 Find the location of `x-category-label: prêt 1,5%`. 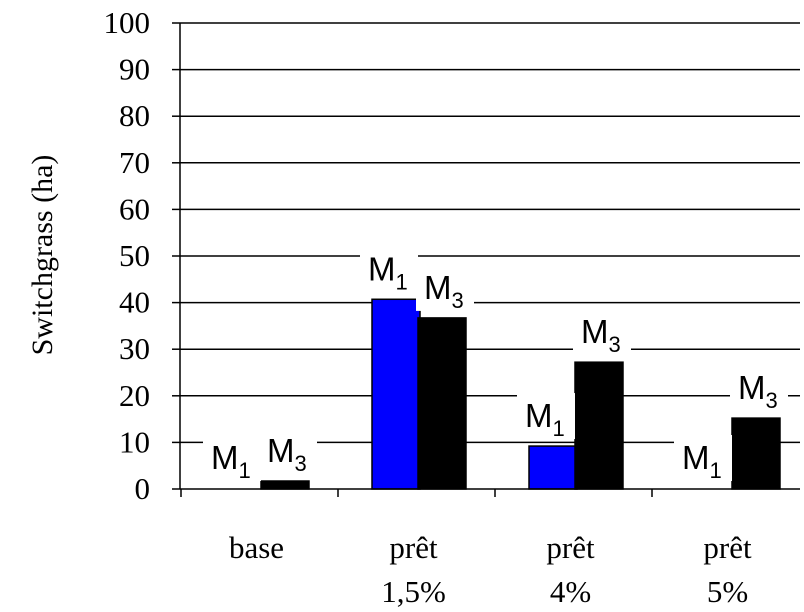

x-category-label: prêt 1,5% is located at coordinates (413, 569).